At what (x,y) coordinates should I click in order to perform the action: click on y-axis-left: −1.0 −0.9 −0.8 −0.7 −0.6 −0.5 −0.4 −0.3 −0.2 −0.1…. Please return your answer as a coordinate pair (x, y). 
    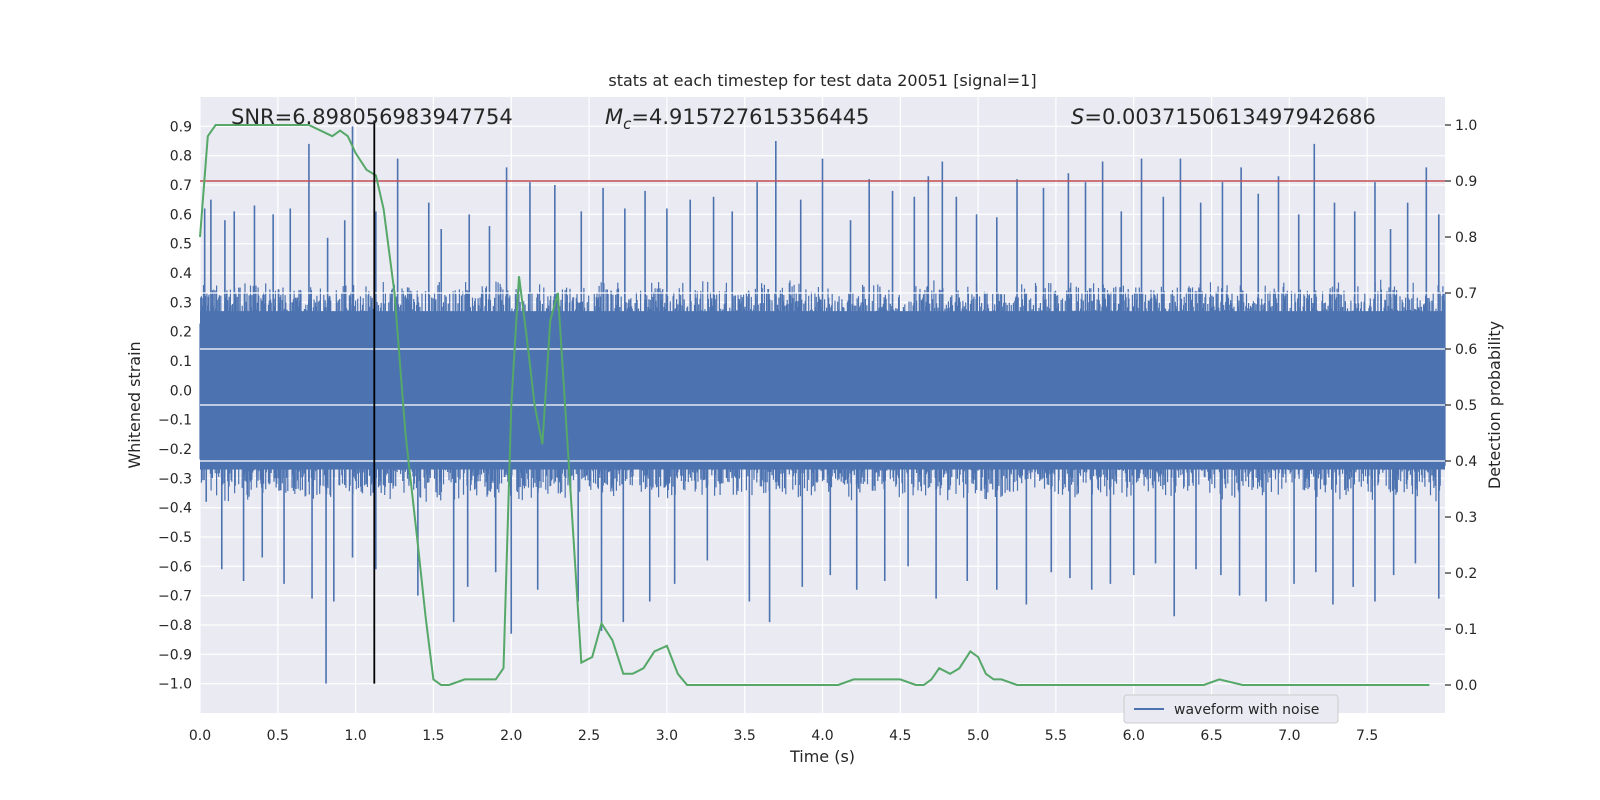
    Looking at the image, I should click on (175, 405).